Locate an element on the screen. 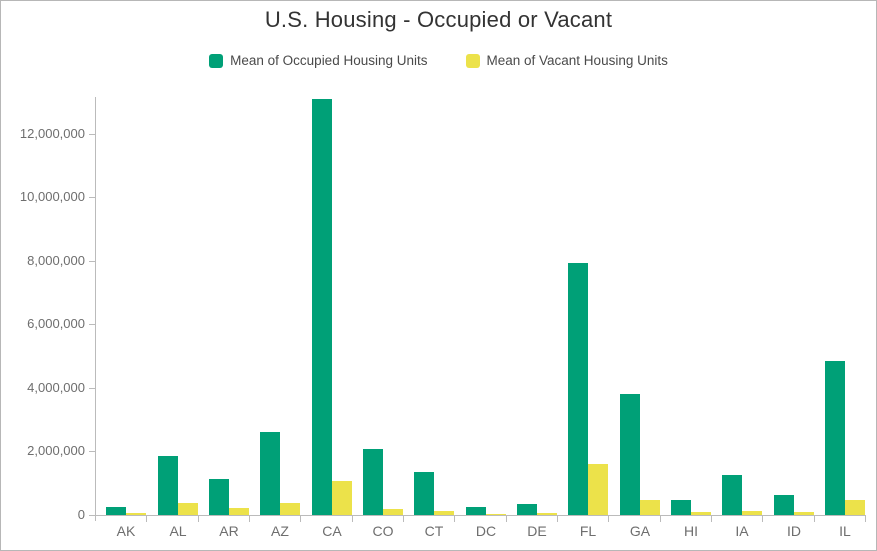 Image resolution: width=877 pixels, height=551 pixels. bar-occupied-ia is located at coordinates (732, 495).